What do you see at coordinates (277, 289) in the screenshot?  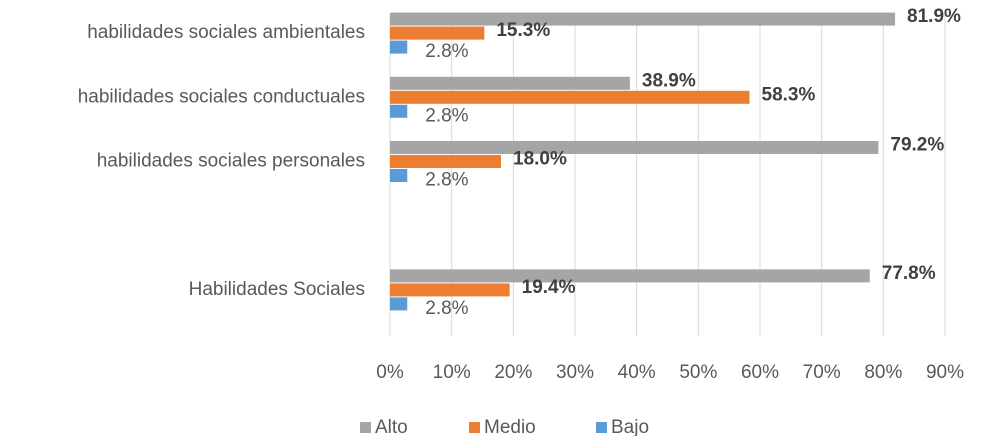 I see `y-tick-label: Habilidades Sociales` at bounding box center [277, 289].